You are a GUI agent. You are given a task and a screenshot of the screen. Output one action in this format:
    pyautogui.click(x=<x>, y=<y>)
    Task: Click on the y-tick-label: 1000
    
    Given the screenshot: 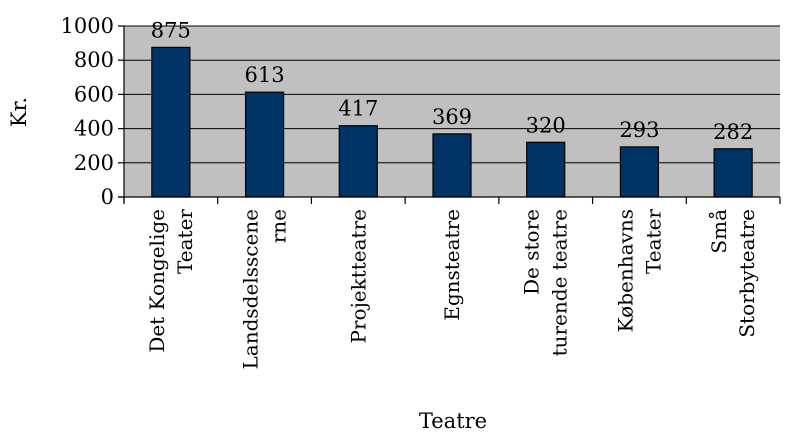 What is the action you would take?
    pyautogui.click(x=87, y=26)
    